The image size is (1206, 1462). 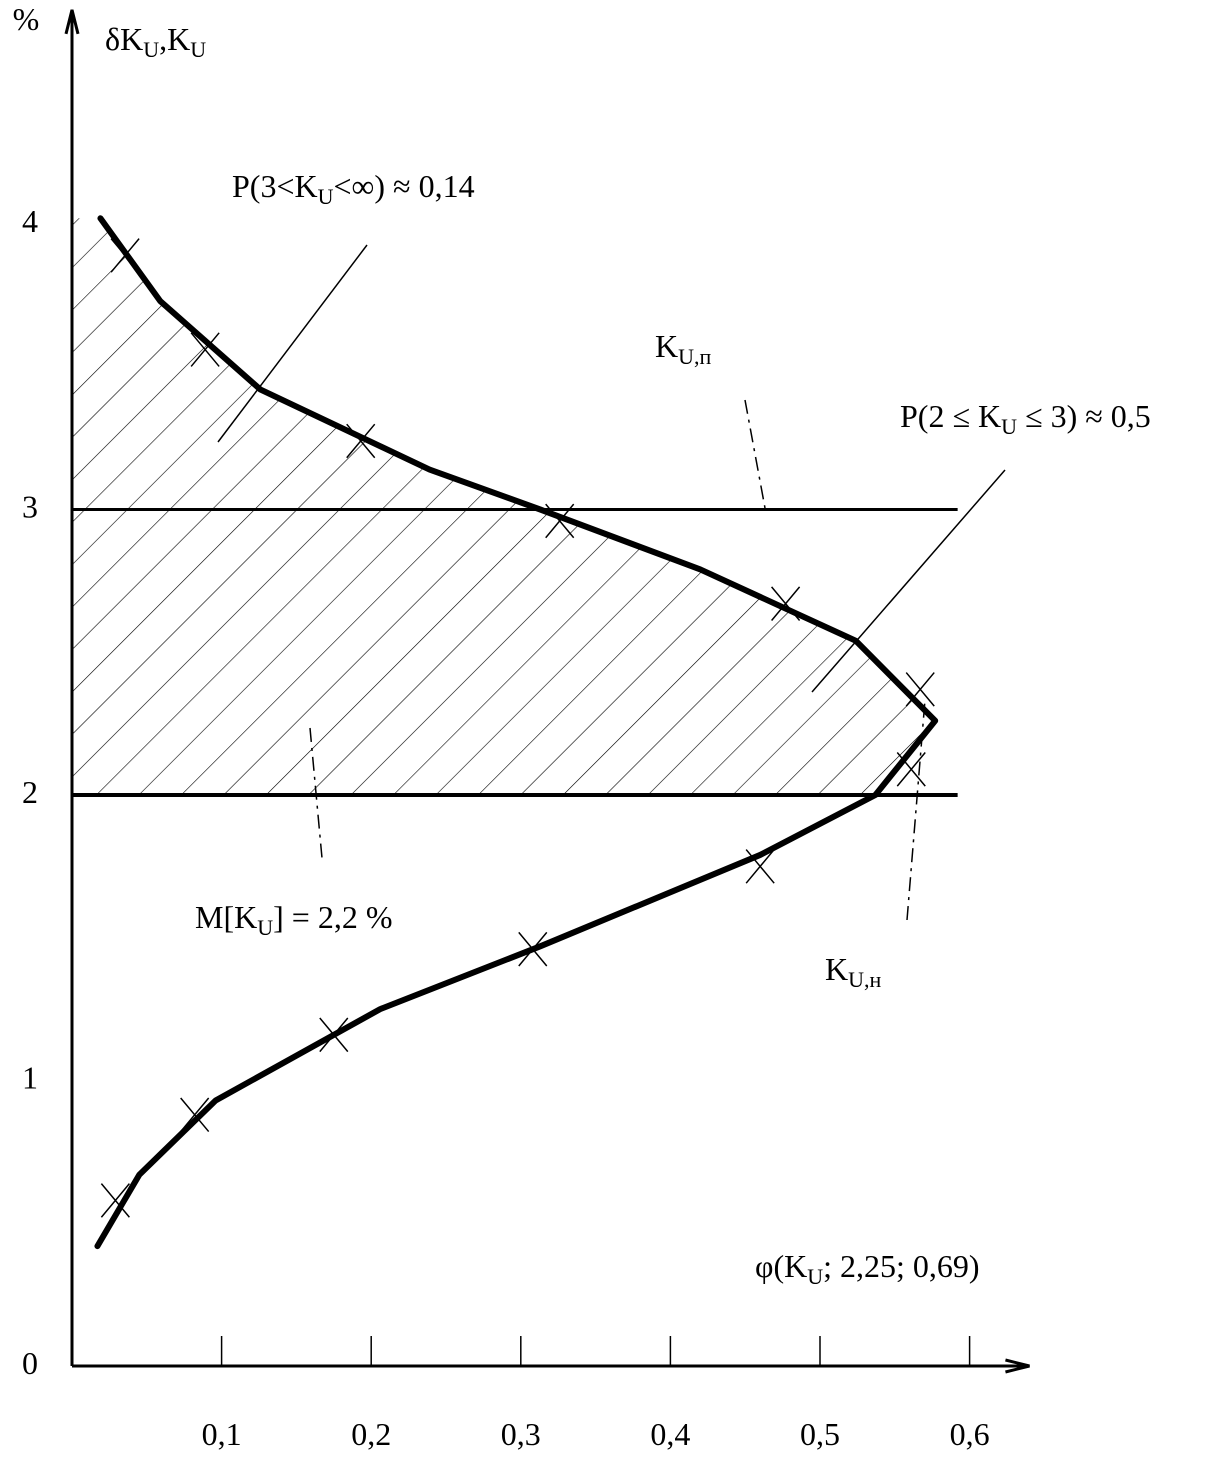 I want to click on x-tick-label: 0,1, so click(x=222, y=1434).